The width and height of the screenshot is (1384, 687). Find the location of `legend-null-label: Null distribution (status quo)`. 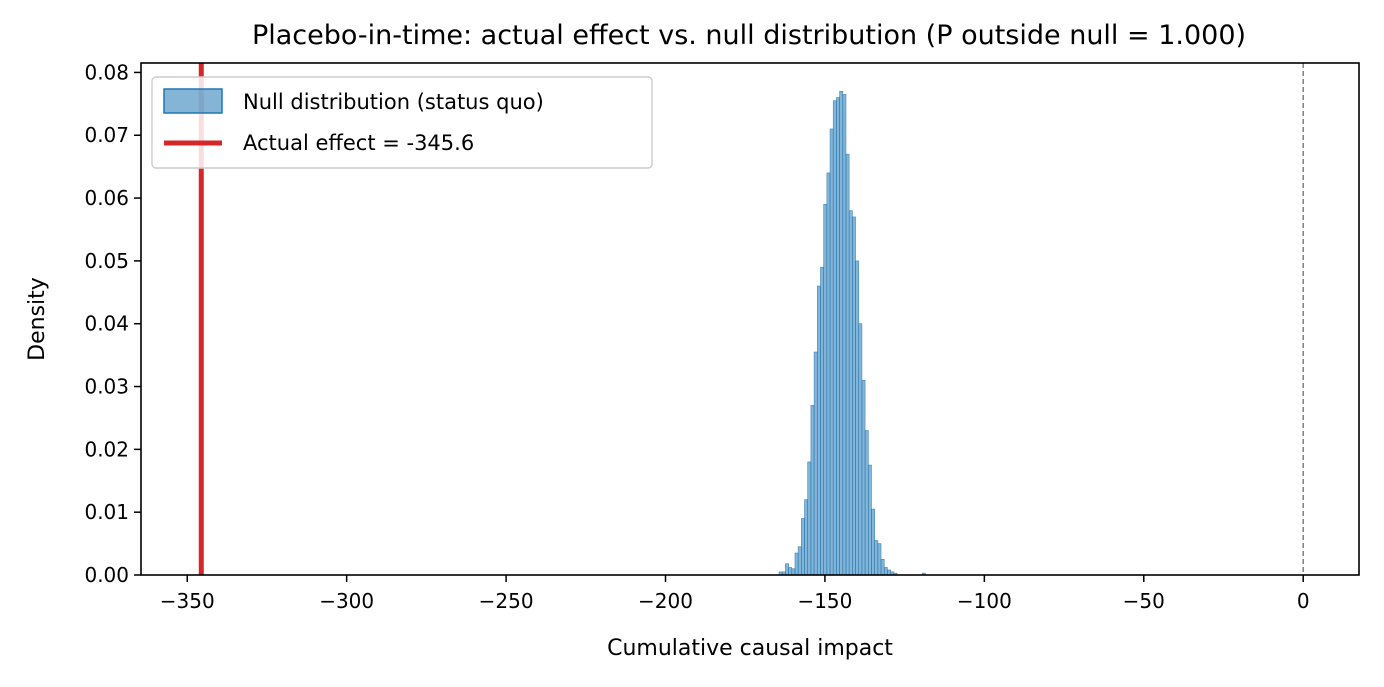

legend-null-label: Null distribution (status quo) is located at coordinates (393, 102).